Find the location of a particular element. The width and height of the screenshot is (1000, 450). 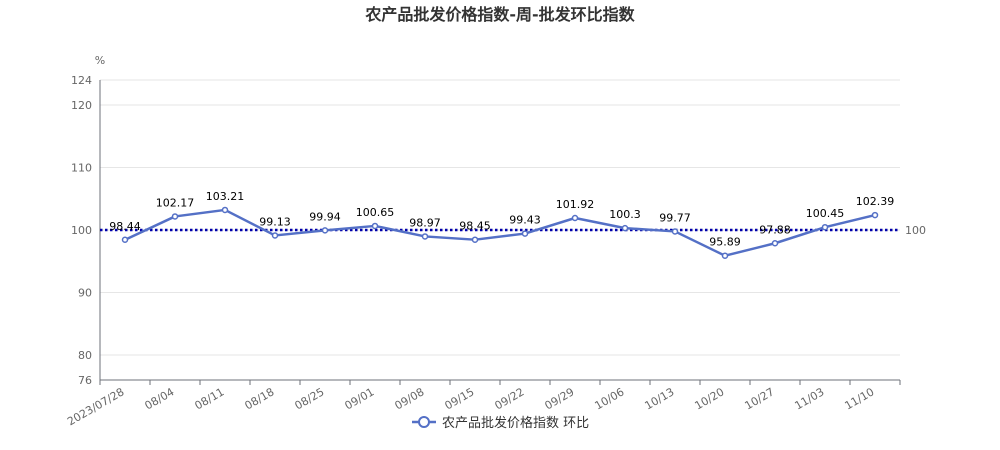

series-line is located at coordinates (500, 232).